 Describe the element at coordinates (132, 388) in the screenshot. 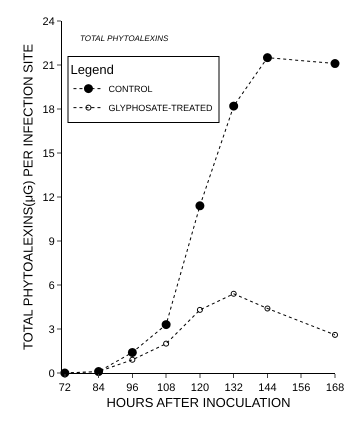

I see `x-tick-label: 96` at that location.